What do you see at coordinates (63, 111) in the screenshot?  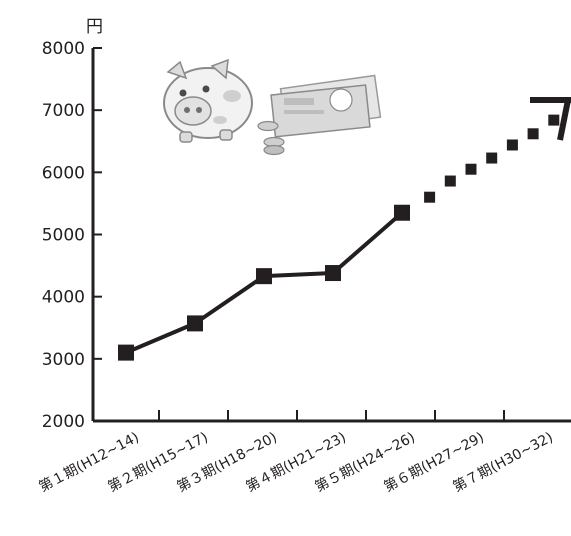 I see `y-tick-label: 7000` at bounding box center [63, 111].